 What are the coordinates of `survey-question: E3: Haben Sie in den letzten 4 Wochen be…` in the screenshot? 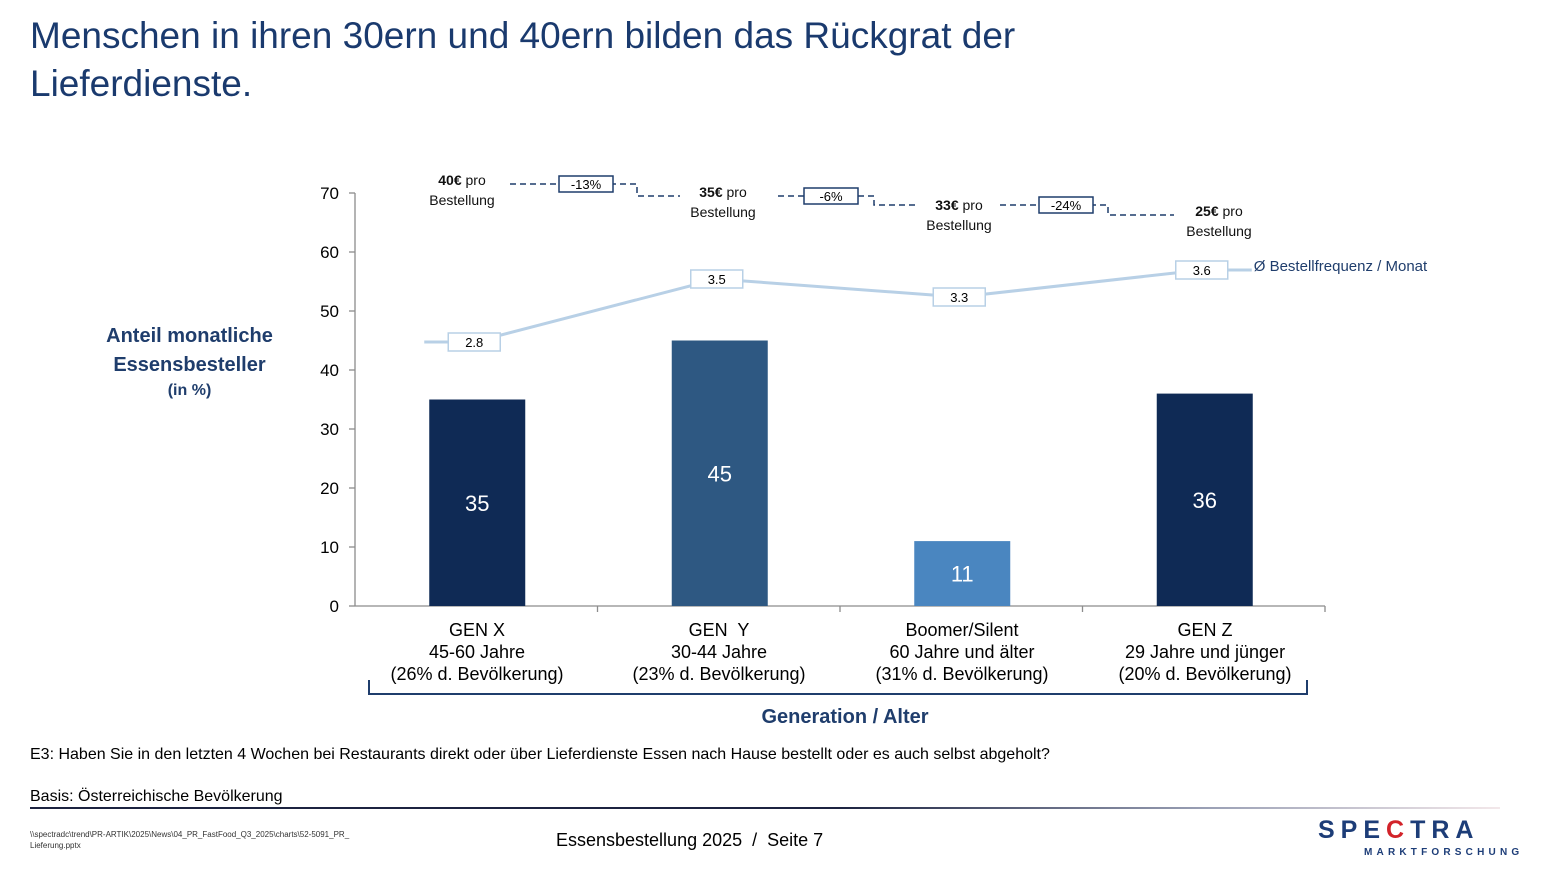 It's located at (540, 754).